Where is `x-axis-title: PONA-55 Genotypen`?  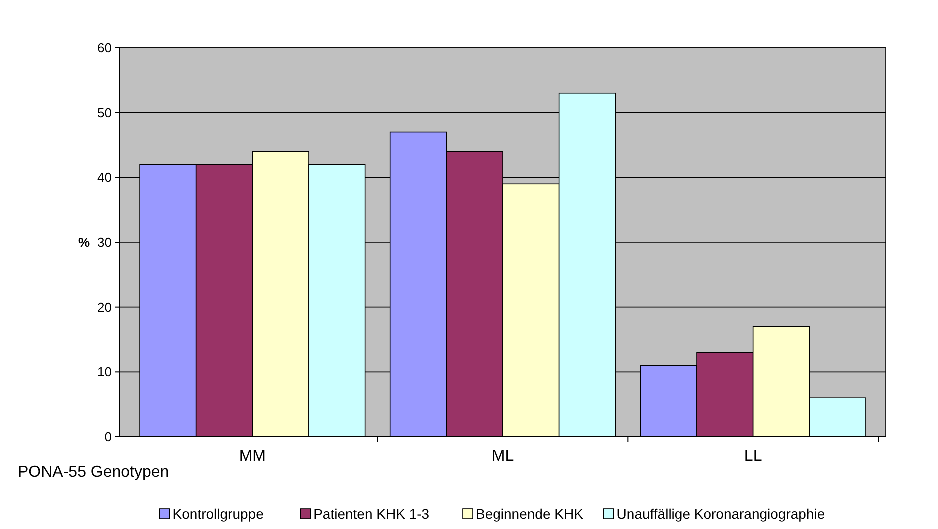 x-axis-title: PONA-55 Genotypen is located at coordinates (94, 472).